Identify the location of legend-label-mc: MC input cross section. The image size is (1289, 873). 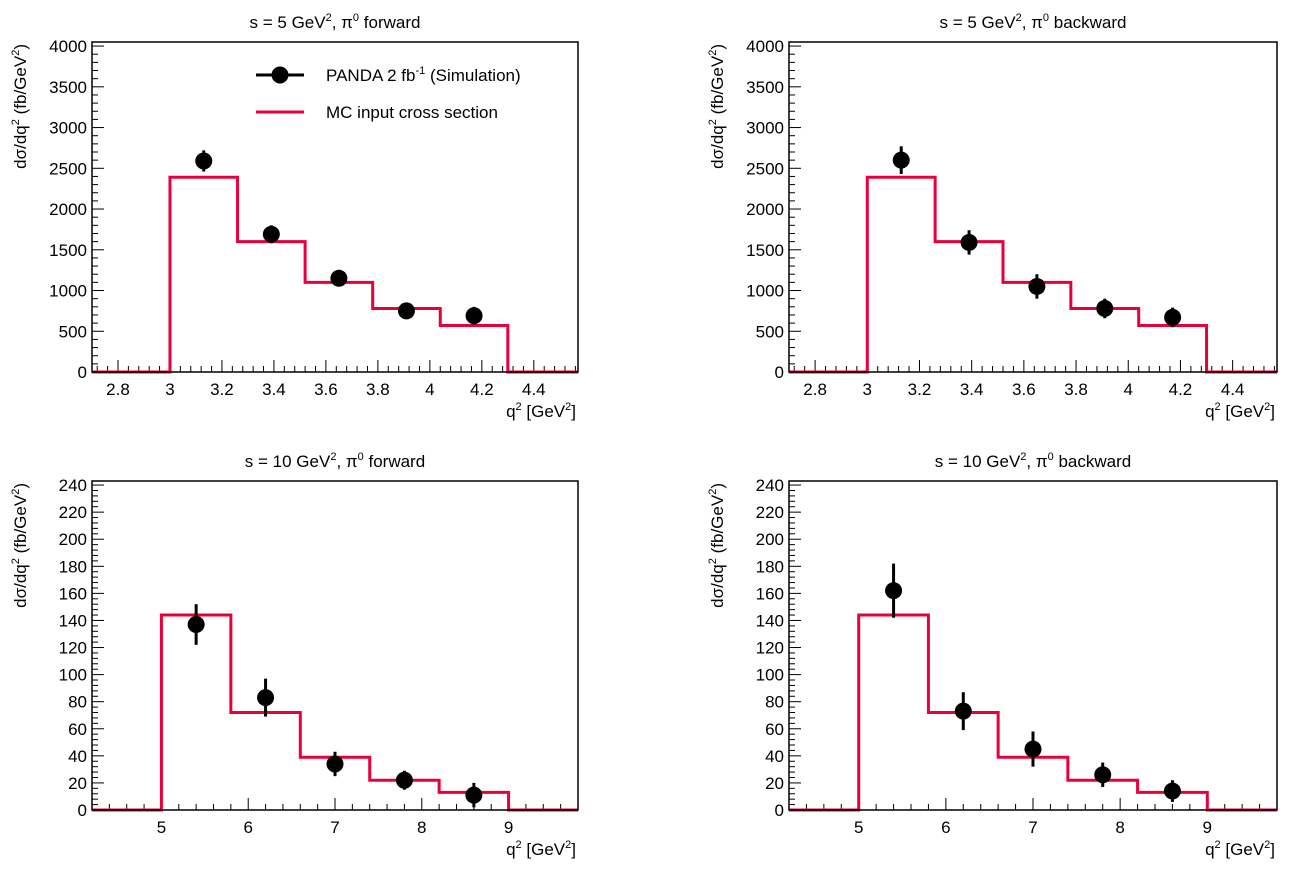
(412, 112).